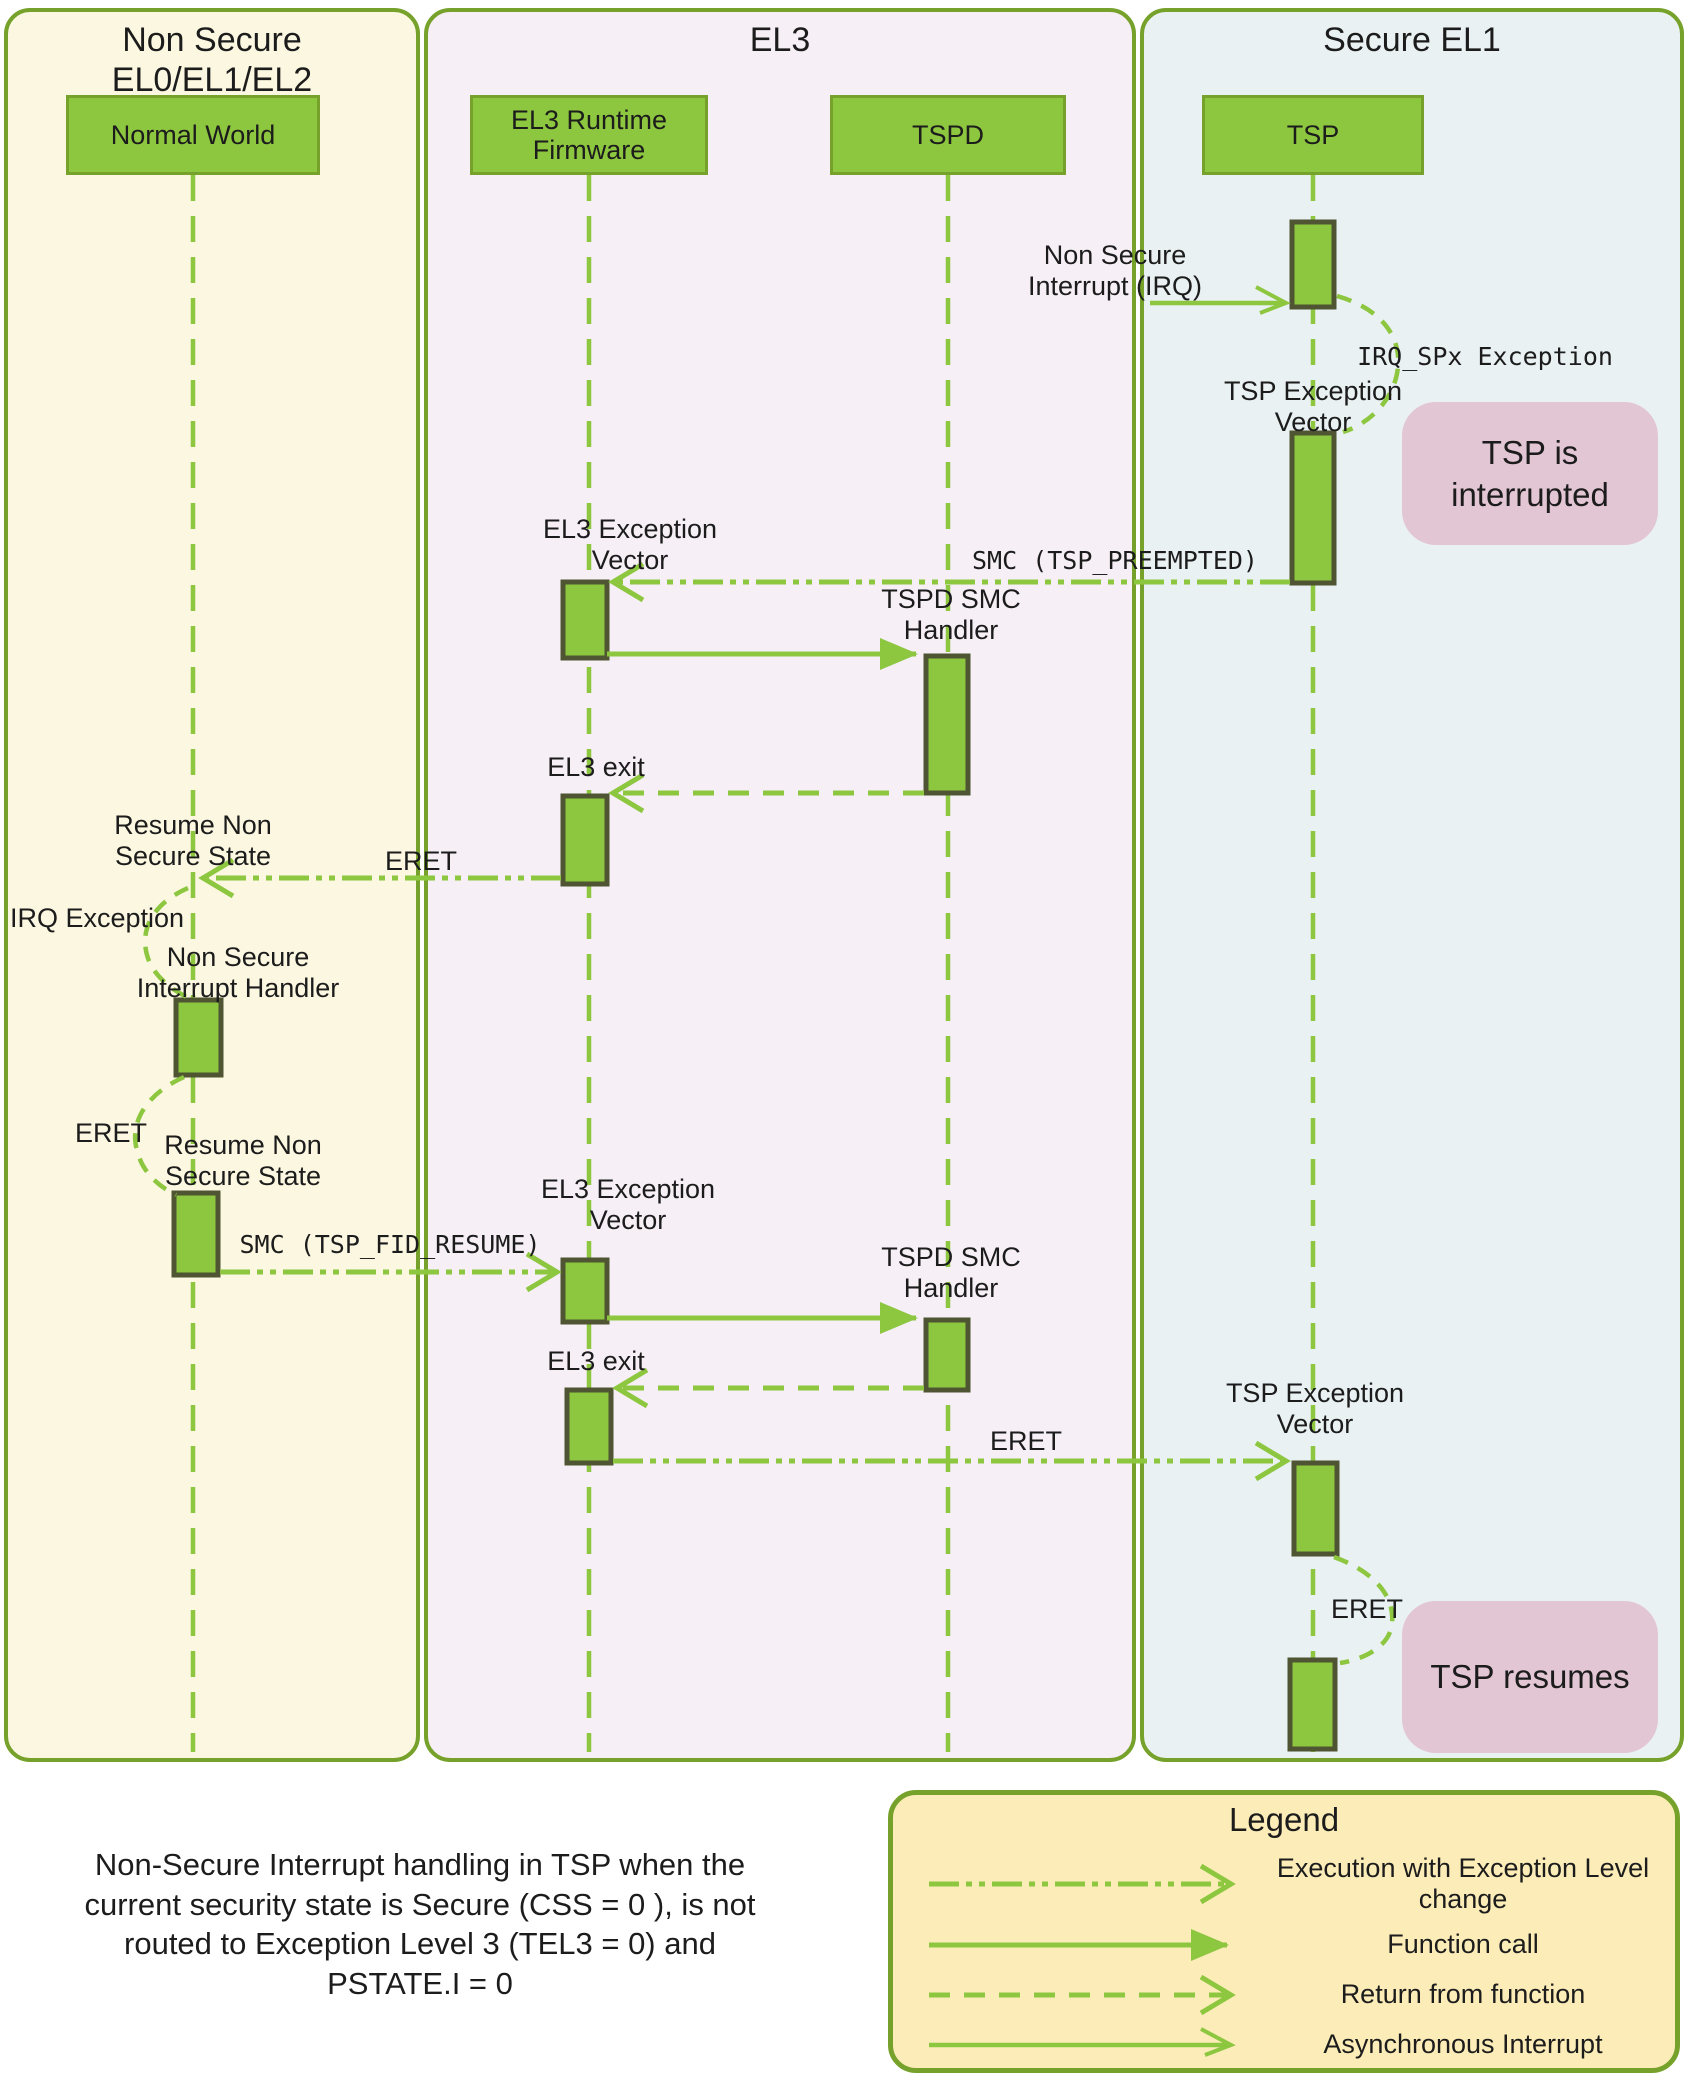 The height and width of the screenshot is (2084, 1692). Describe the element at coordinates (1082, 1995) in the screenshot. I see `return-from-function-arrow-icon` at that location.